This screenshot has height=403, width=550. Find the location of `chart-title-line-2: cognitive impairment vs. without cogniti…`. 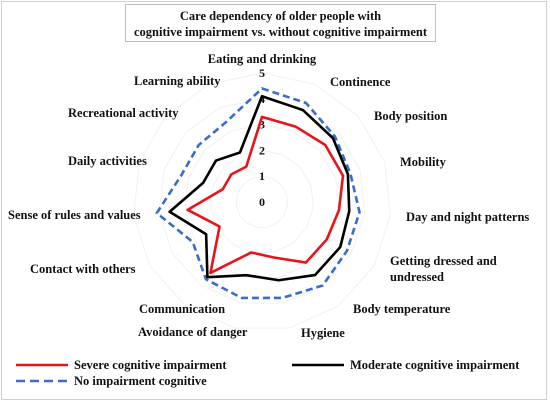

chart-title-line-2: cognitive impairment vs. without cogniti… is located at coordinates (280, 32).